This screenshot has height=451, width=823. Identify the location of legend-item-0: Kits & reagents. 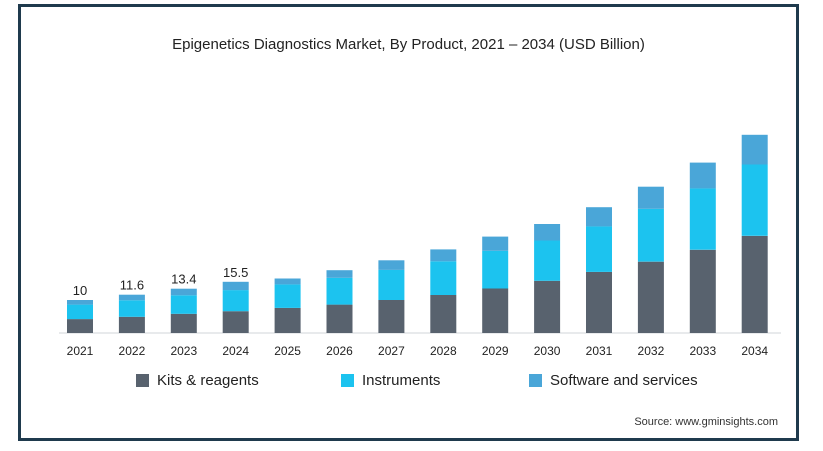
(197, 380).